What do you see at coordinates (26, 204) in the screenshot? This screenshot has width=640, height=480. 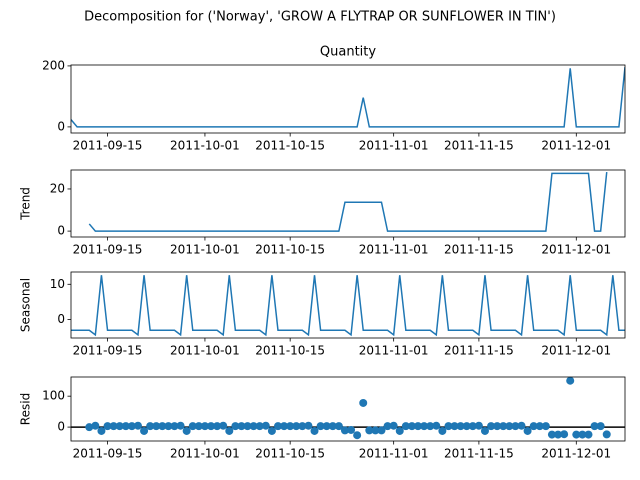 I see `y-axis-label: Trend` at bounding box center [26, 204].